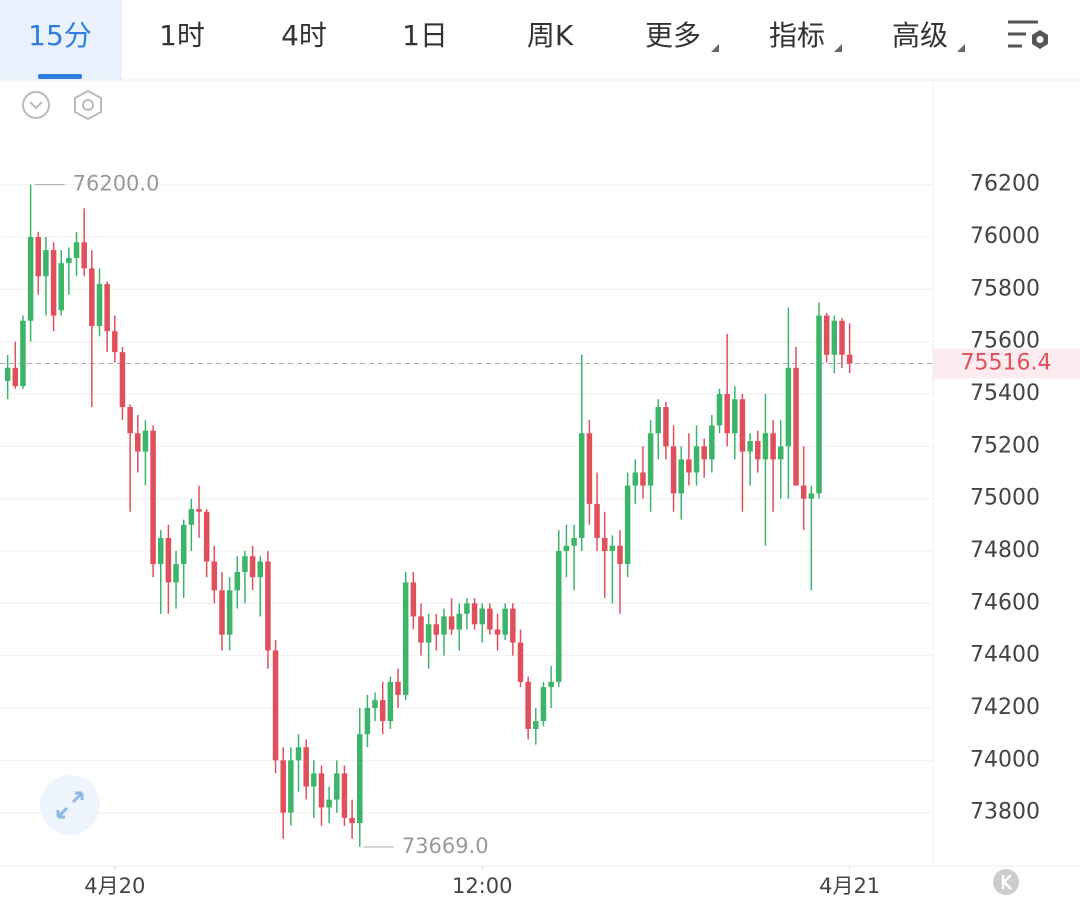 This screenshot has height=909, width=1080. I want to click on settings-icon, so click(1028, 34).